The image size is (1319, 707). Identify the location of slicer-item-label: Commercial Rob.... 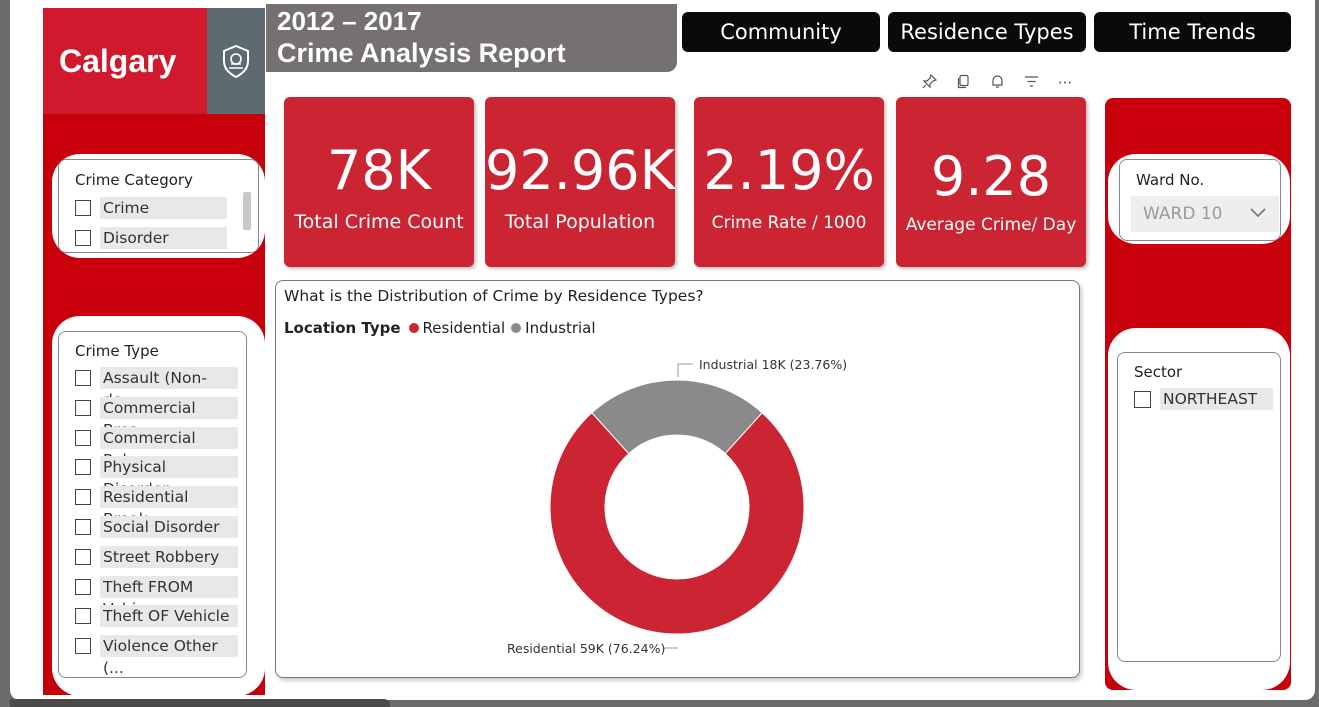
(169, 447).